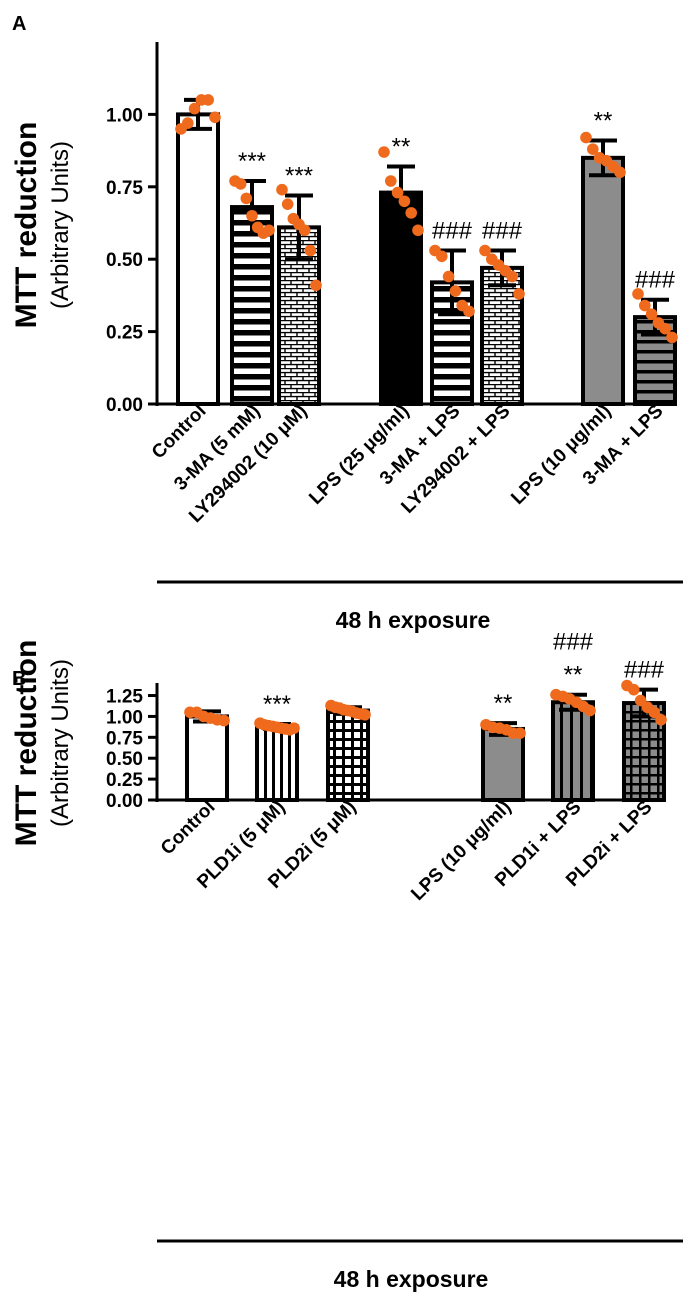  Describe the element at coordinates (124, 697) in the screenshot. I see `y-tick-label: 1.25` at that location.